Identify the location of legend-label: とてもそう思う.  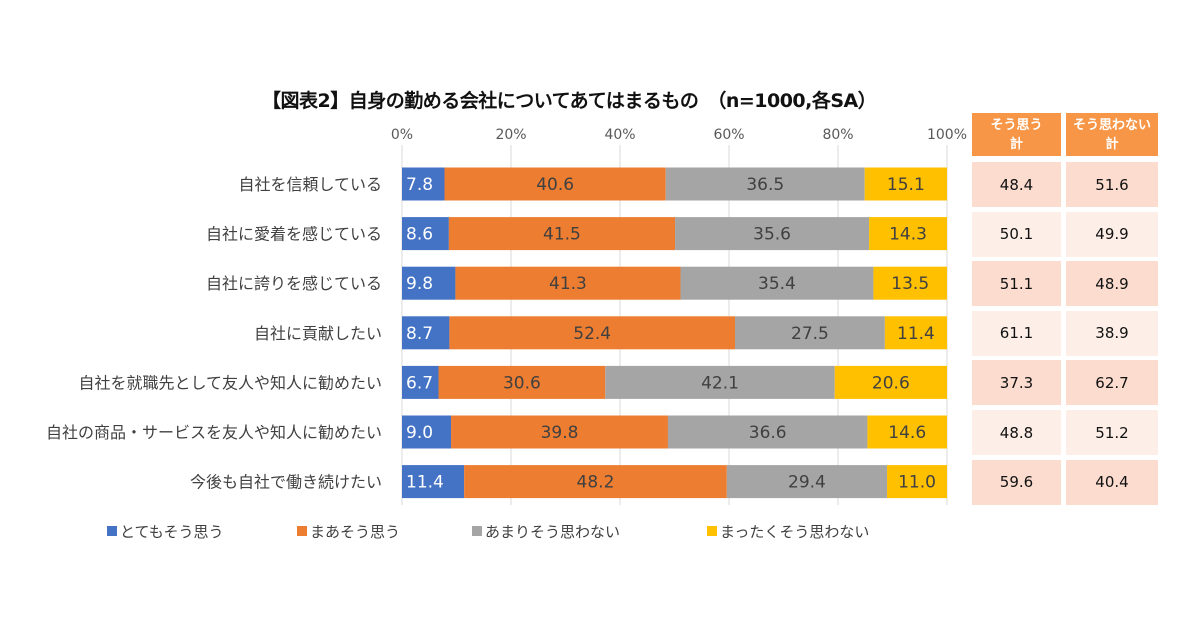
(172, 532).